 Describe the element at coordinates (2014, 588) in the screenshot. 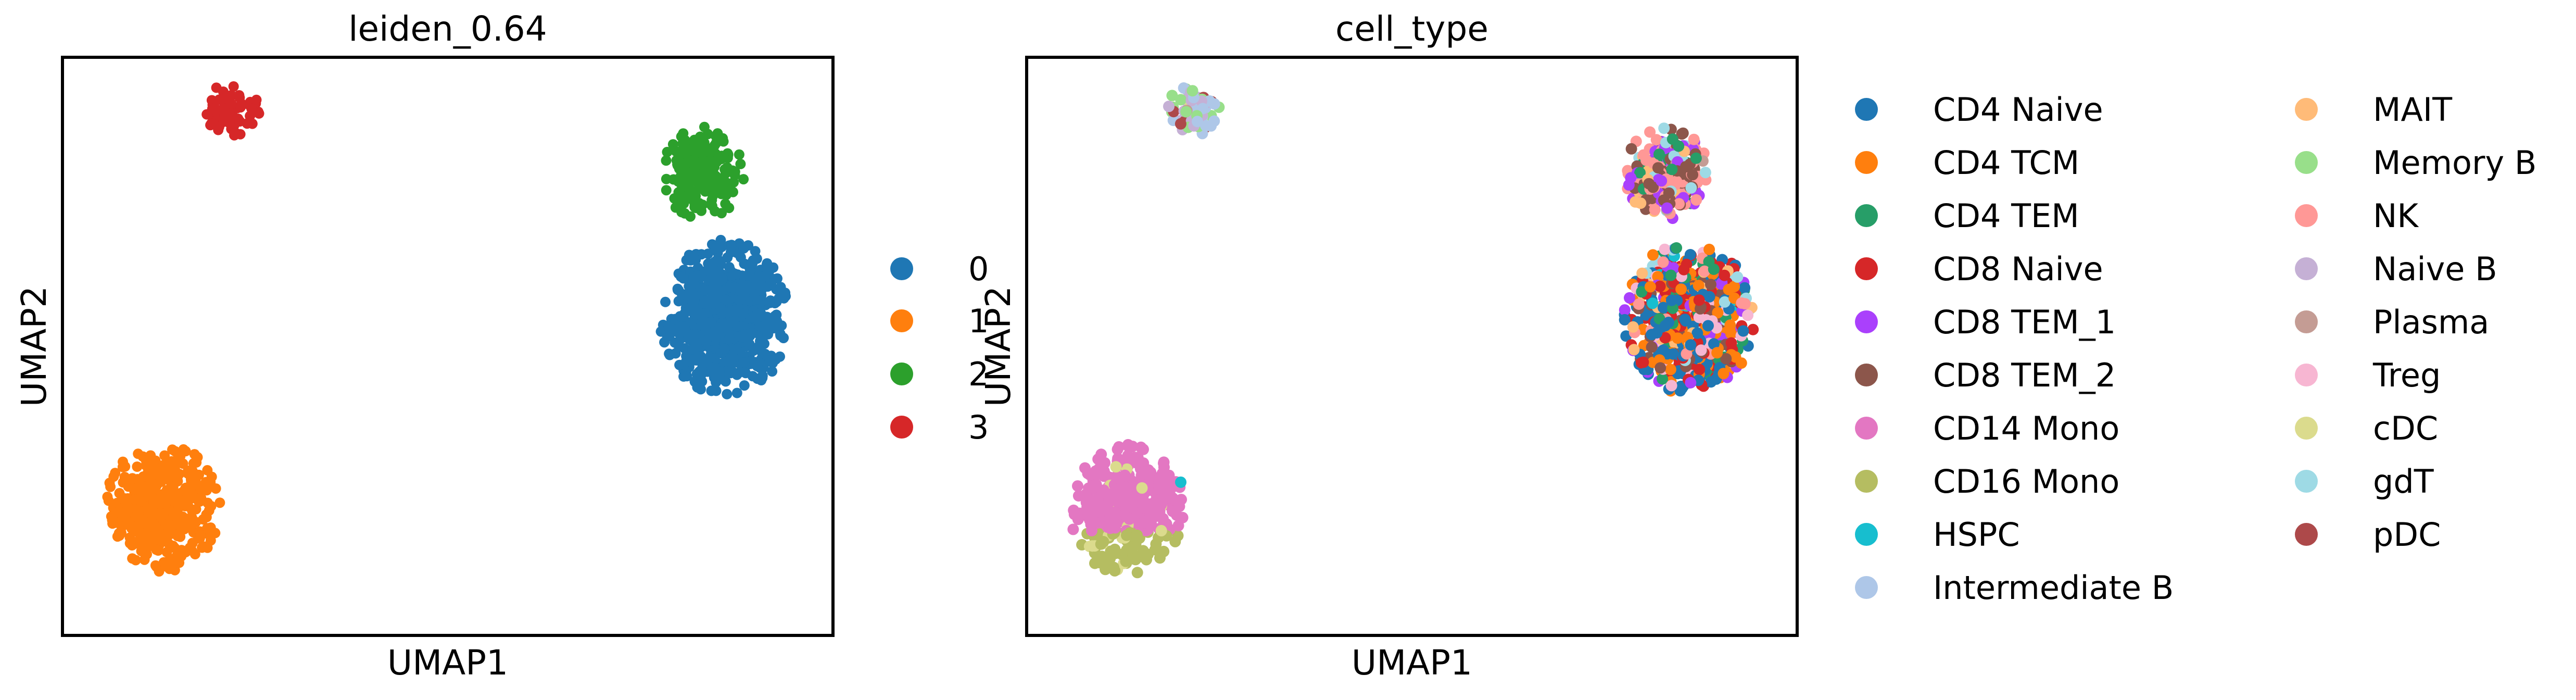

I see `legend-item-celltype: Intermediate B` at that location.